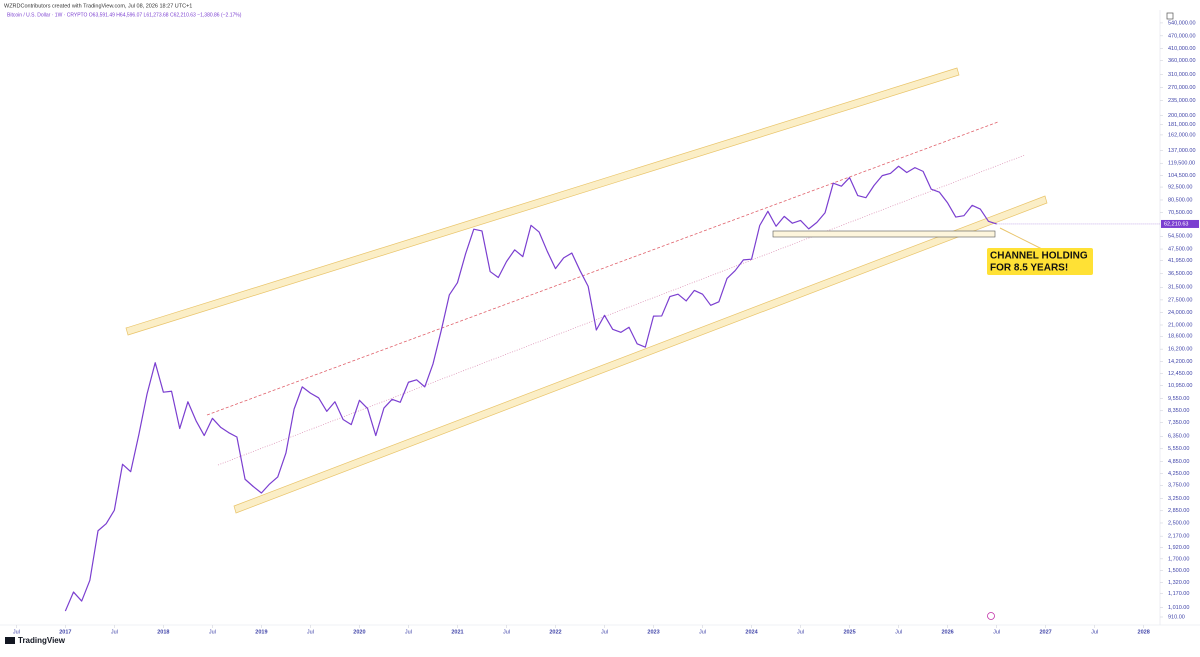 The image size is (1200, 657). Describe the element at coordinates (1178, 583) in the screenshot. I see `y-tick-label: 1,320.00` at that location.